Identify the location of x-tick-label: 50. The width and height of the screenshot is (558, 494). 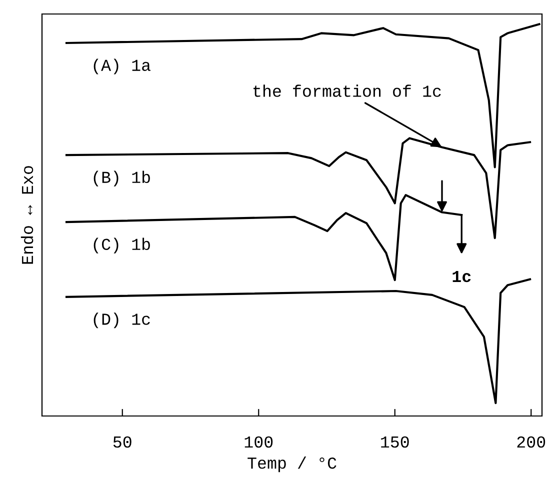
(122, 442).